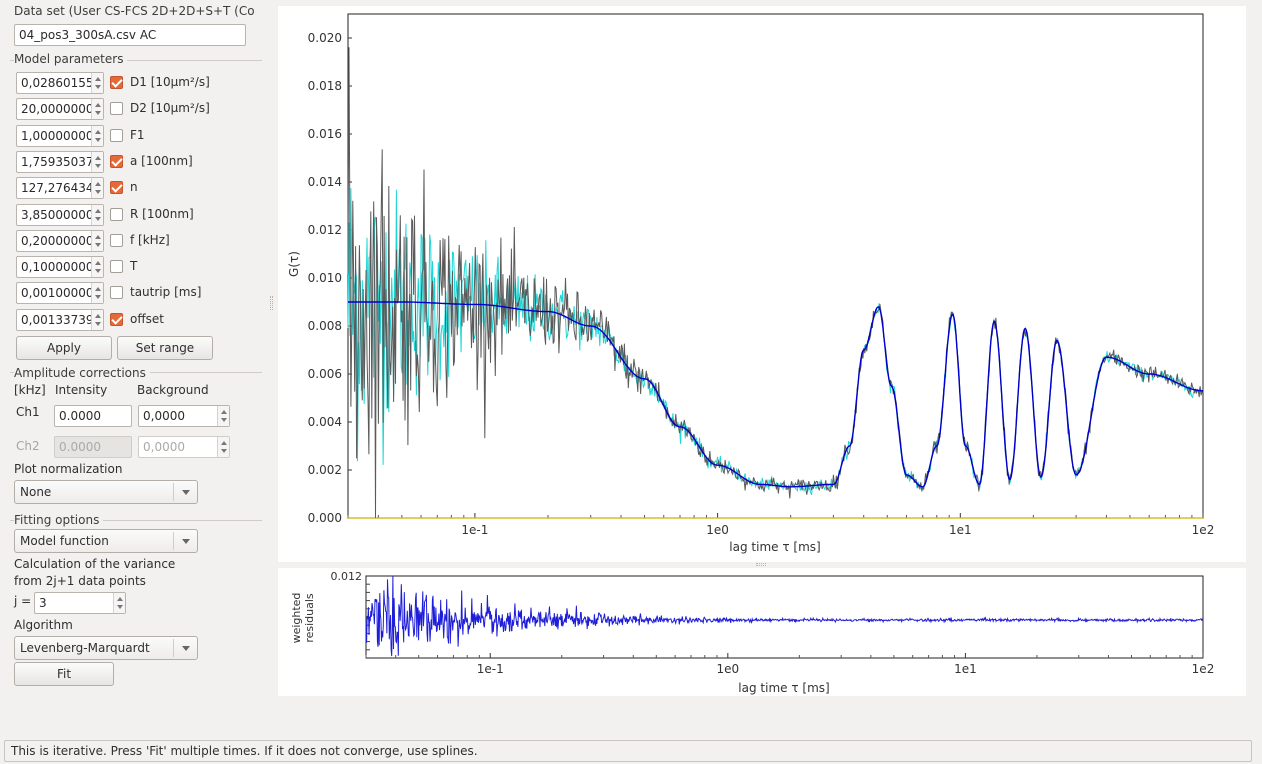 This screenshot has height=764, width=1262. Describe the element at coordinates (85, 648) in the screenshot. I see `algorithm-value: Levenberg-Marquardt` at that location.